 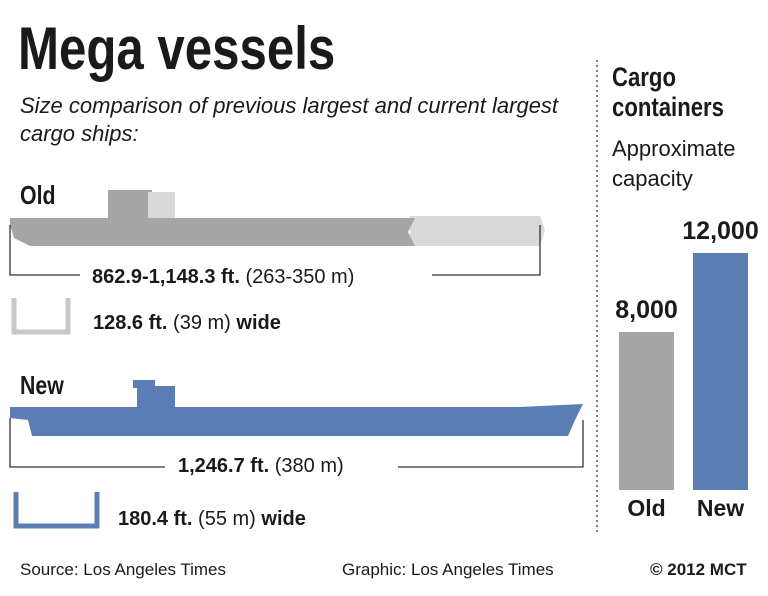 I want to click on value-label: 12,000, so click(x=720, y=231).